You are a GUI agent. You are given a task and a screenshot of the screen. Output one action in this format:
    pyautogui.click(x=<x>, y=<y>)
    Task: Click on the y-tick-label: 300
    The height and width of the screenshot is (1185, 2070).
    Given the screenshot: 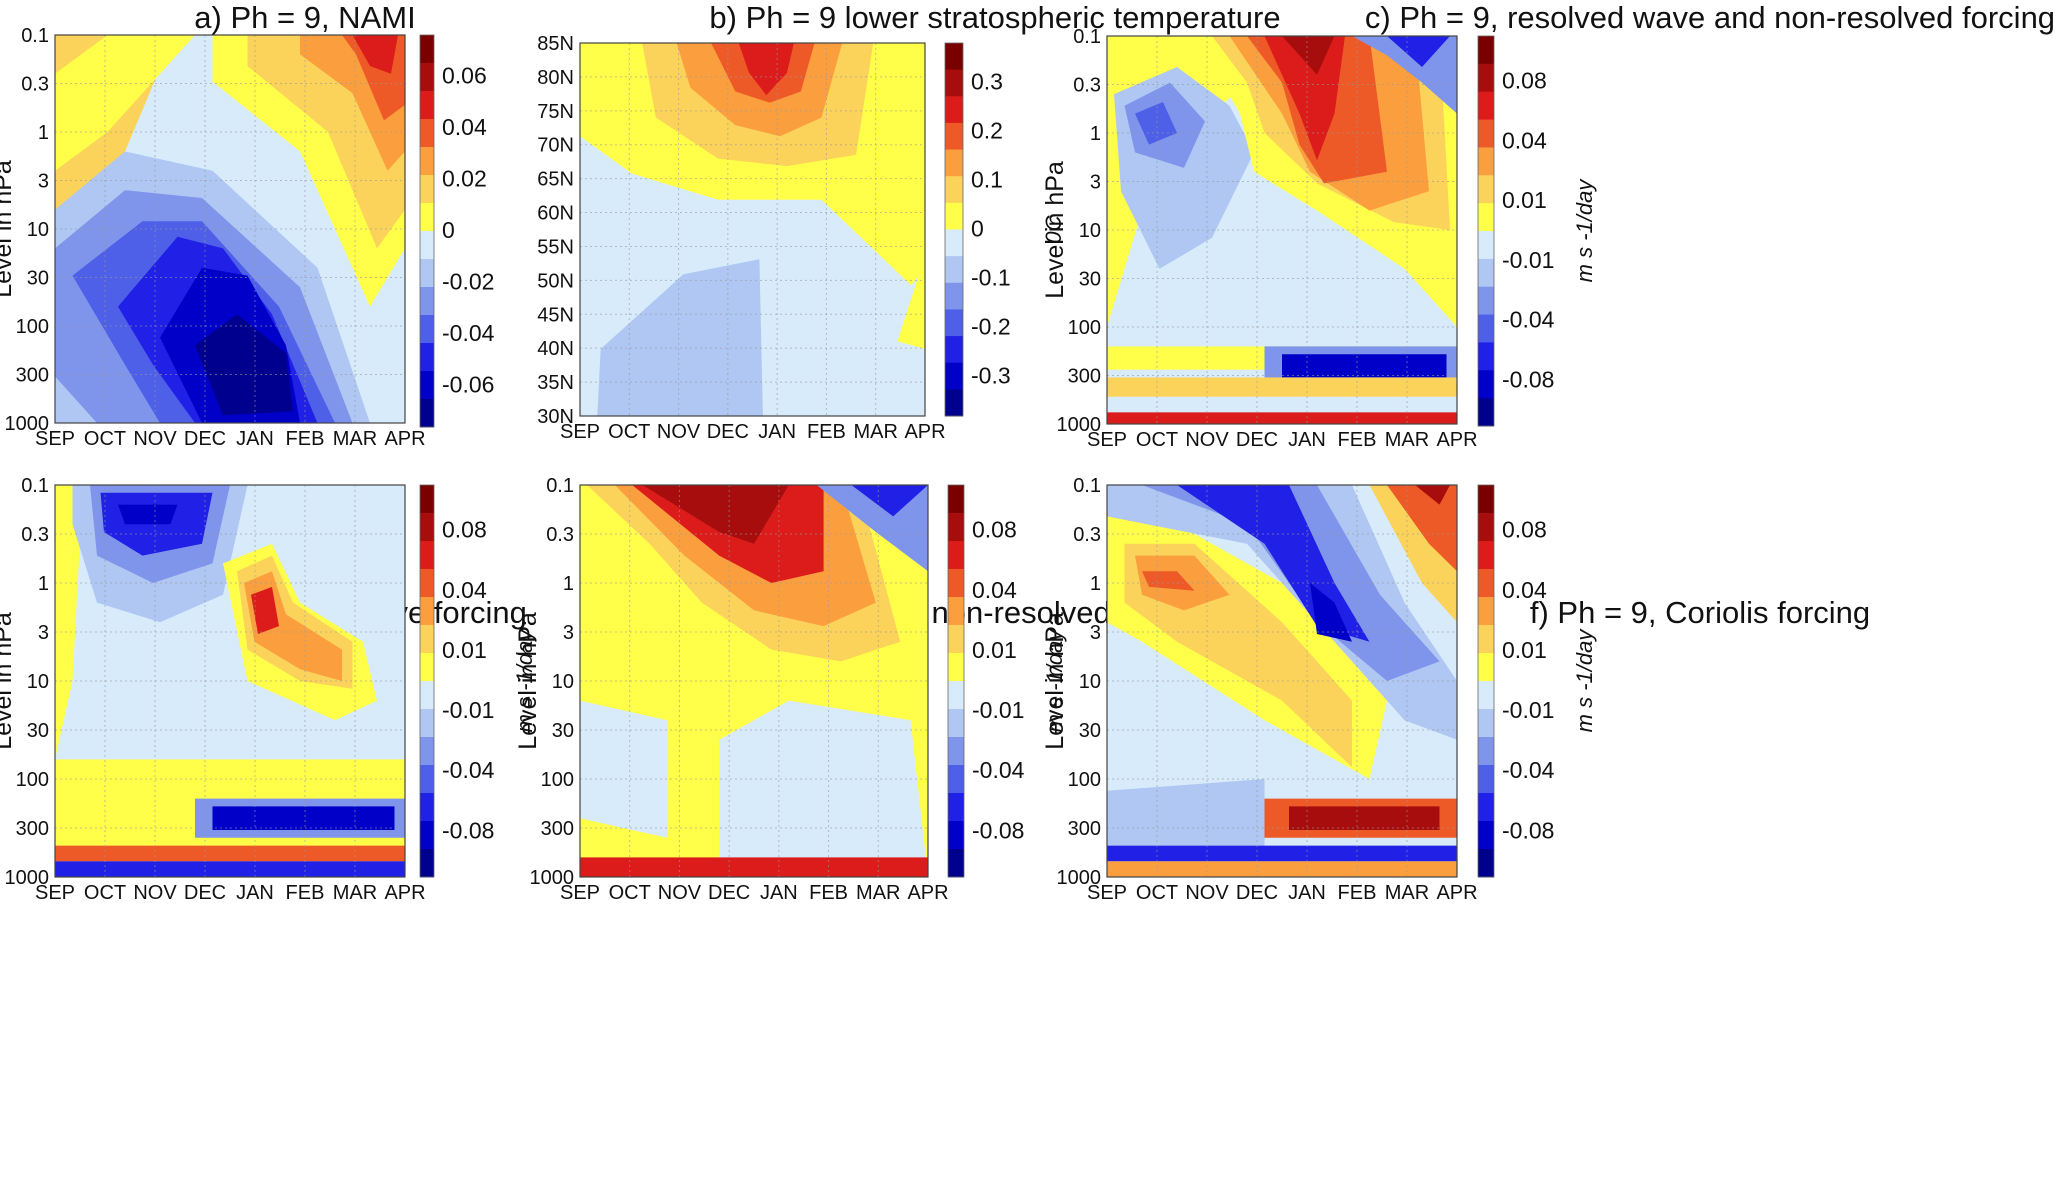 What is the action you would take?
    pyautogui.click(x=32, y=829)
    